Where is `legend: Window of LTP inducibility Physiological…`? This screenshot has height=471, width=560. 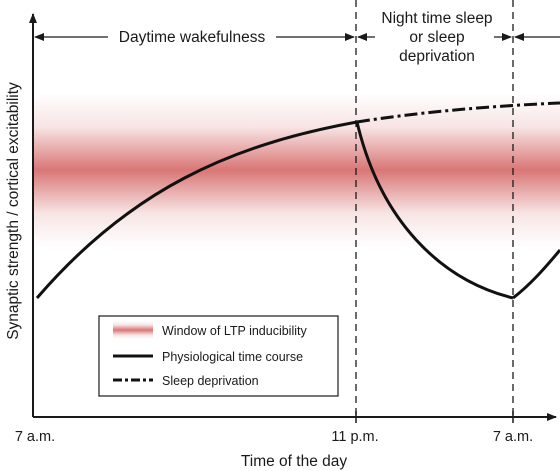 legend: Window of LTP inducibility Physiological… is located at coordinates (218, 356).